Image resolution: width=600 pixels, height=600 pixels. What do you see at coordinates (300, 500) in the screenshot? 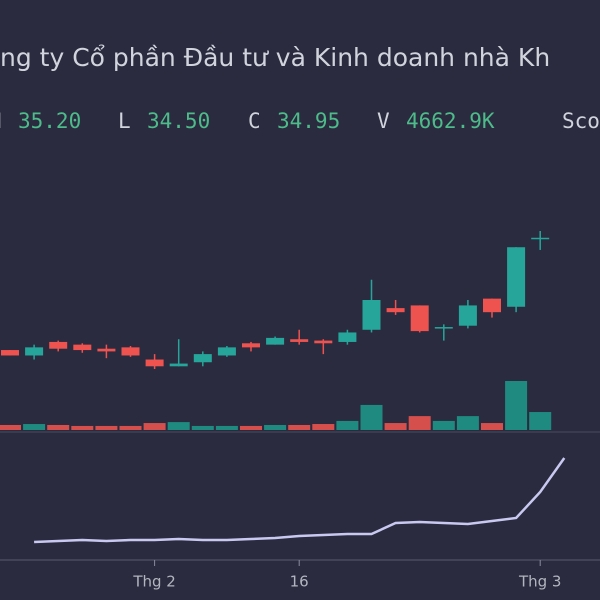
I see `indicator-line` at bounding box center [300, 500].